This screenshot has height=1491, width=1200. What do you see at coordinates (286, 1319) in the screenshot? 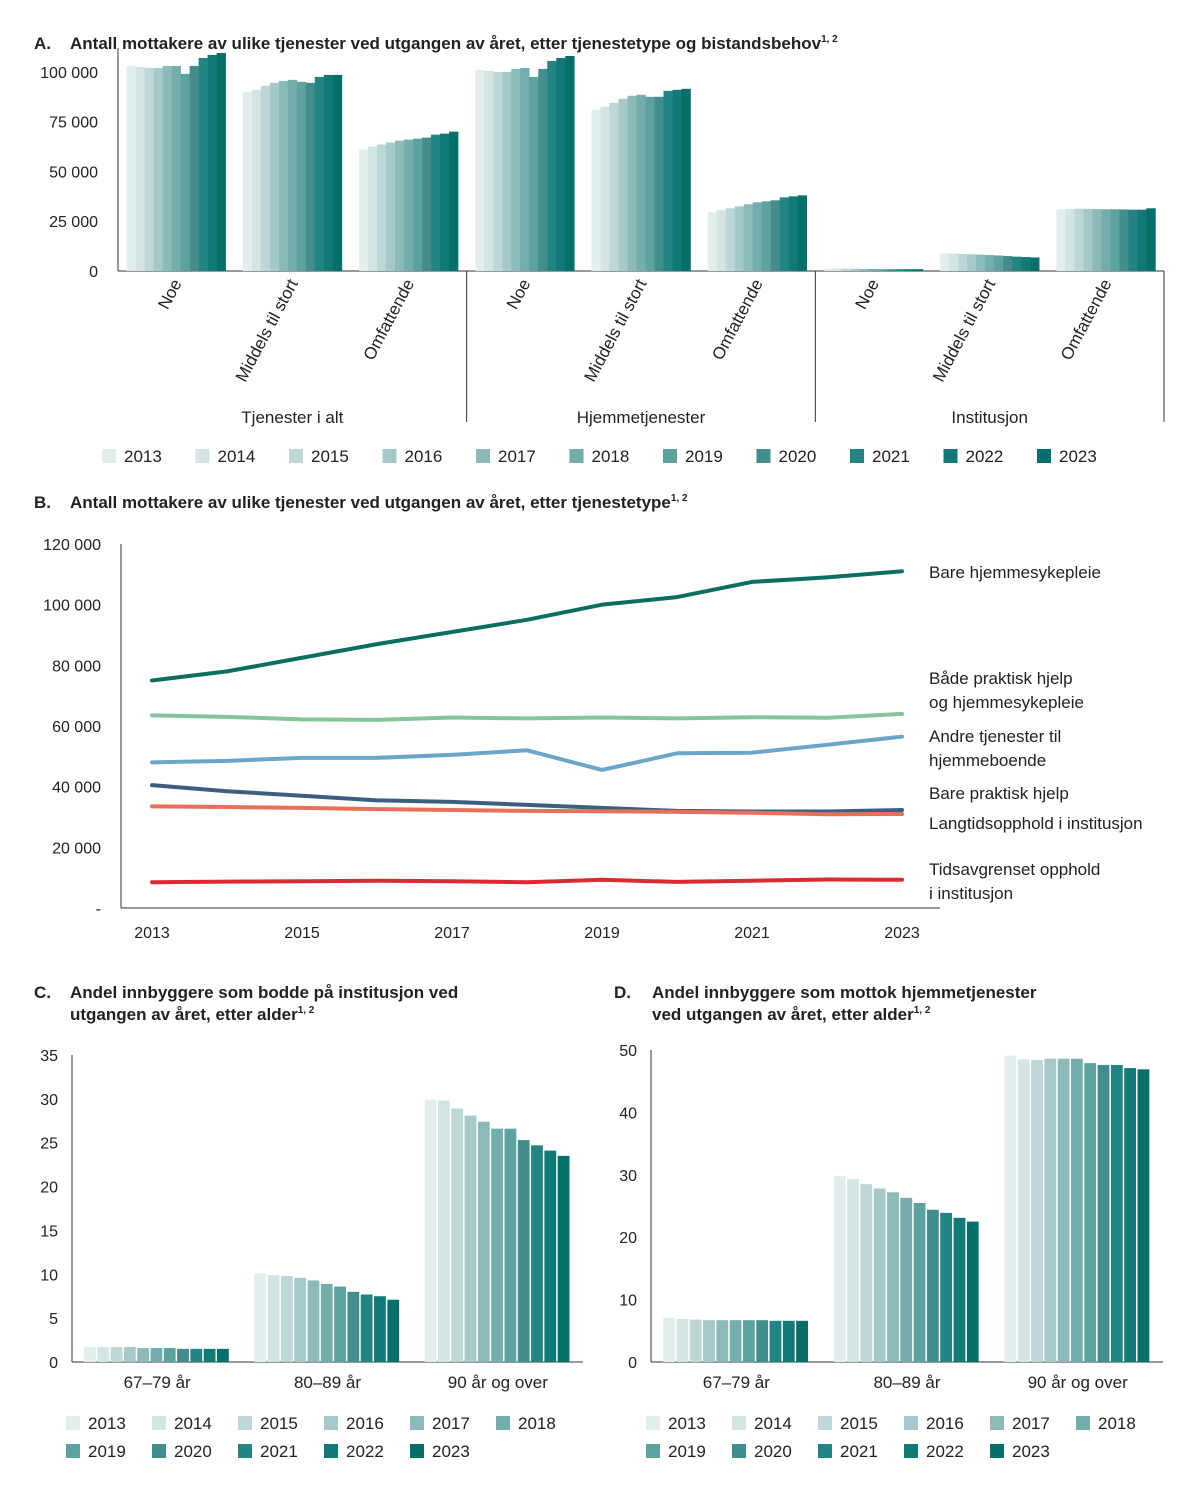
I see `panel-c-bar-1-2015` at bounding box center [286, 1319].